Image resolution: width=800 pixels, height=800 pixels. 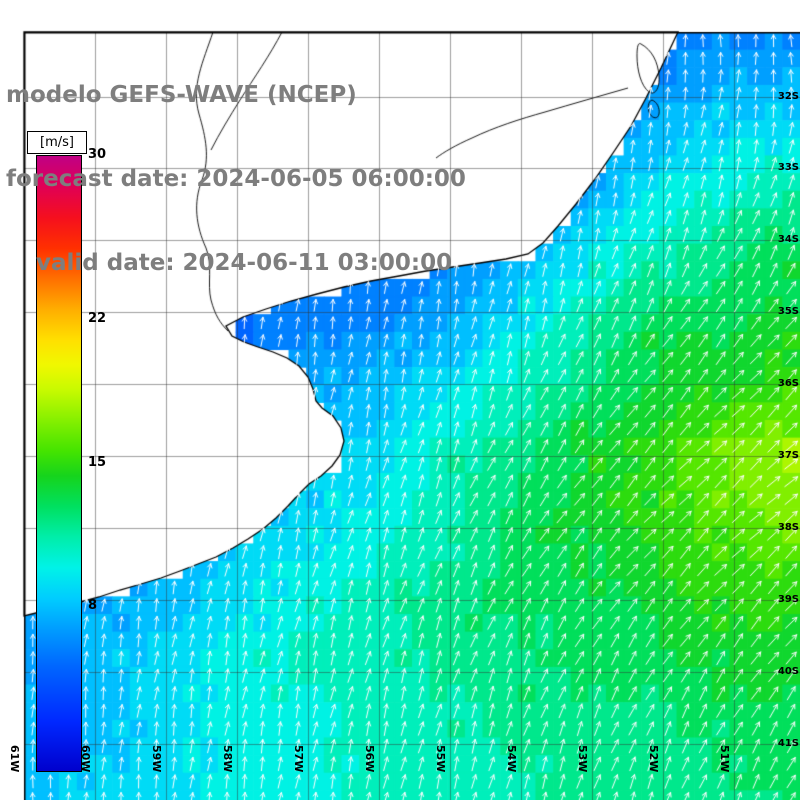 What do you see at coordinates (59, 463) in the screenshot?
I see `colorbar-gradient` at bounding box center [59, 463].